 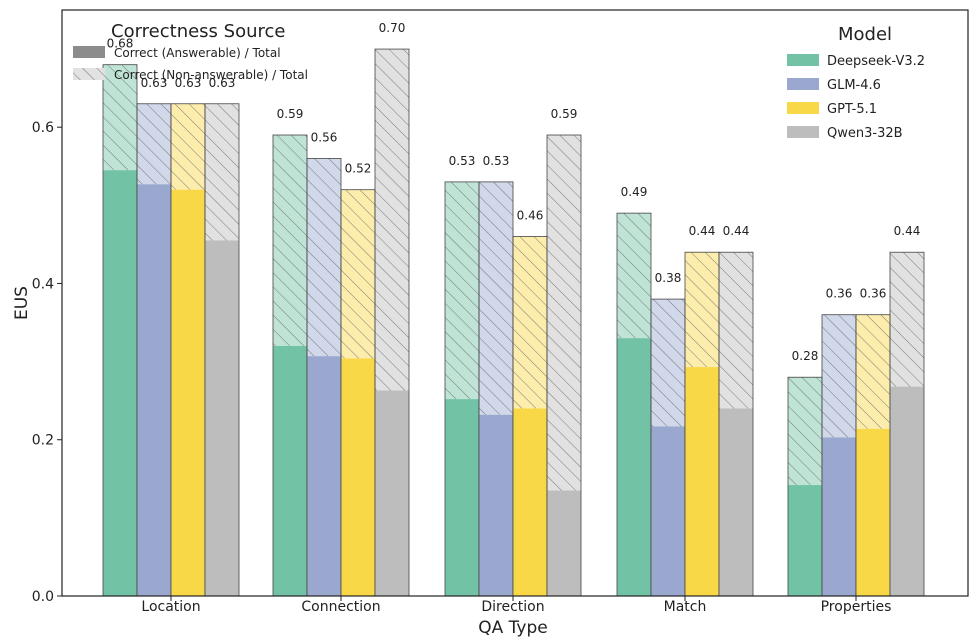 What do you see at coordinates (43, 284) in the screenshot?
I see `y-tick-label: 0.4` at bounding box center [43, 284].